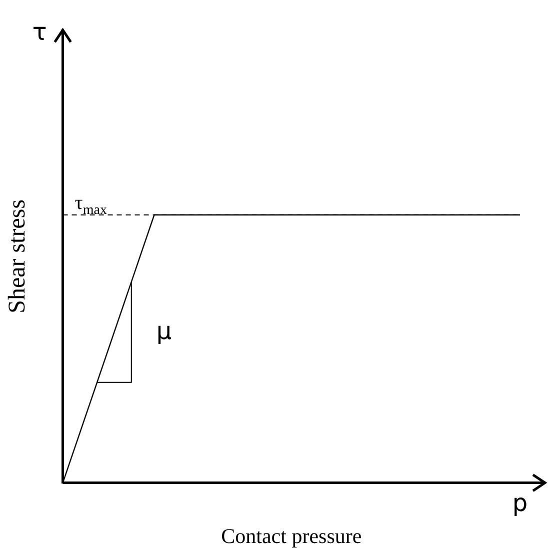 The width and height of the screenshot is (553, 554). Describe the element at coordinates (17, 256) in the screenshot. I see `y-axis-title: Shear stress` at that location.